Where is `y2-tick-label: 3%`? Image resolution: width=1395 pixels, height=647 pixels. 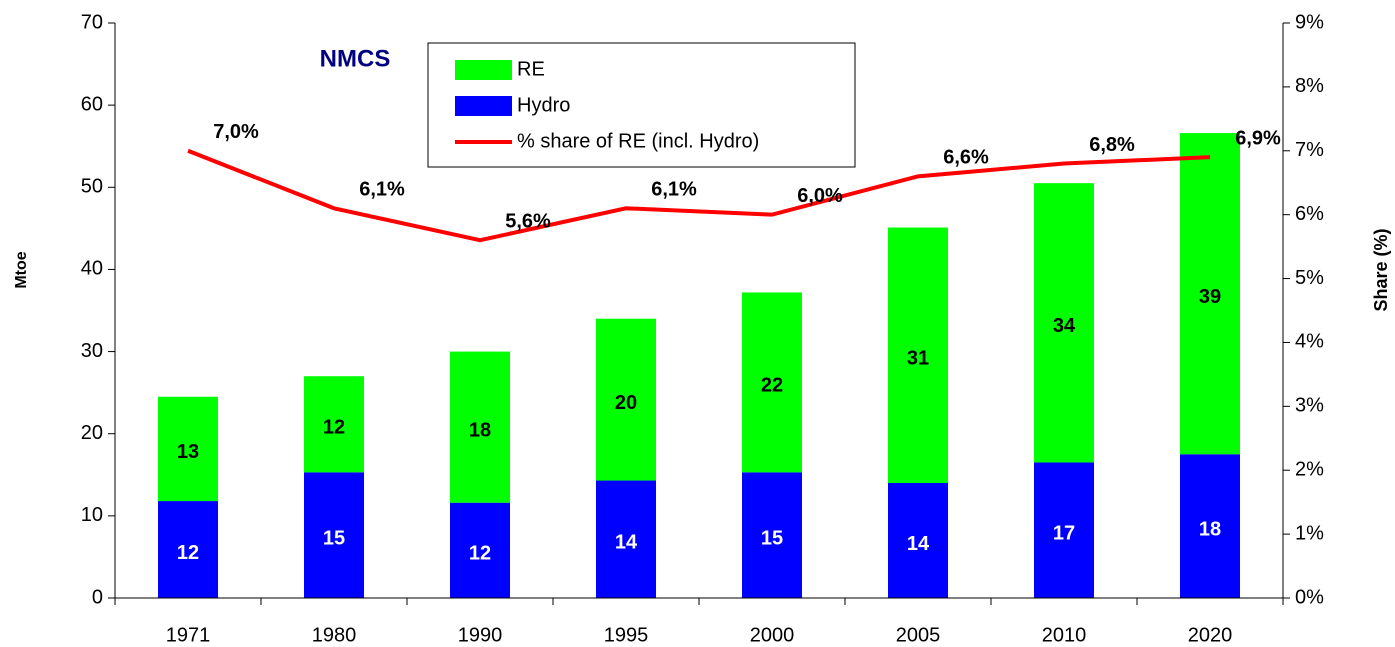
y2-tick-label: 3% is located at coordinates (1309, 406).